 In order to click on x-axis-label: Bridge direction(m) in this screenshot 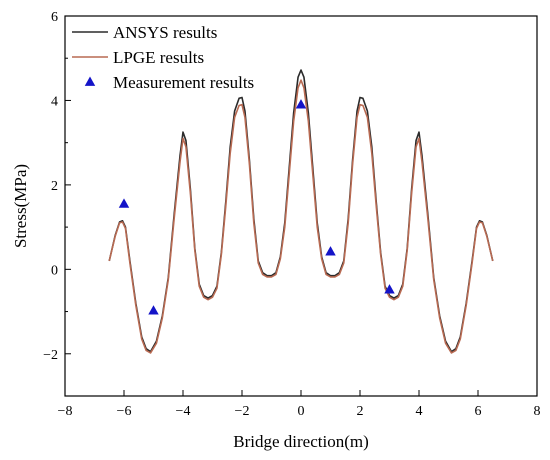, I will do `click(301, 441)`.